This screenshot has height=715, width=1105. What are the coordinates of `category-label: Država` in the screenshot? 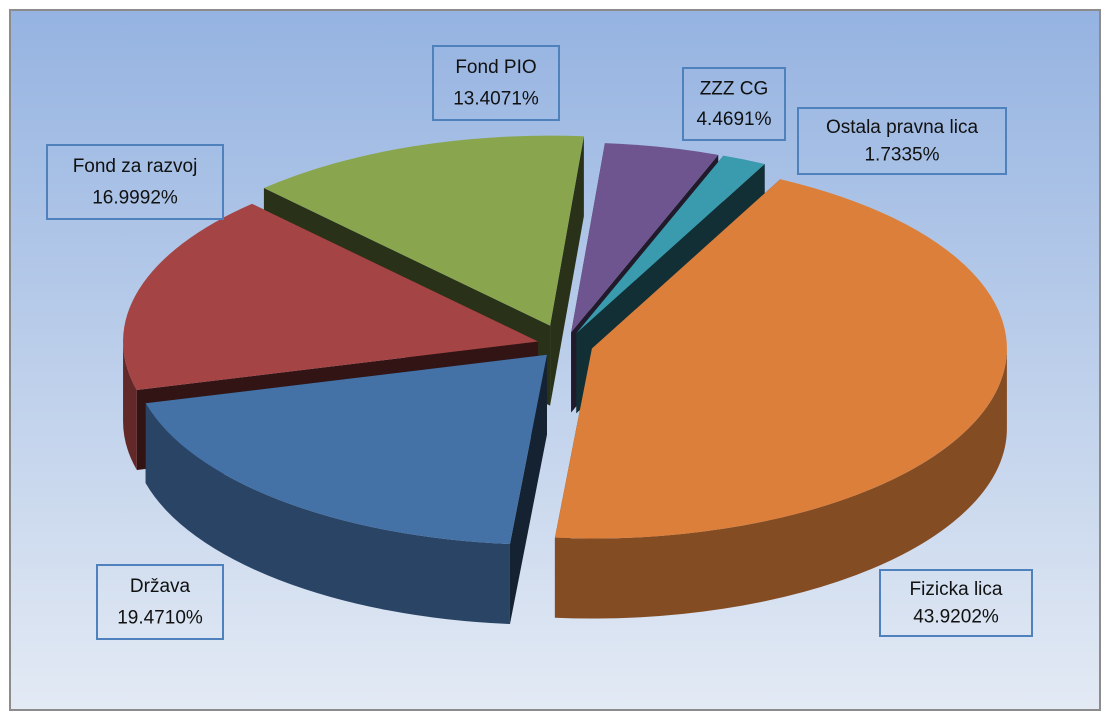 It's located at (160, 586).